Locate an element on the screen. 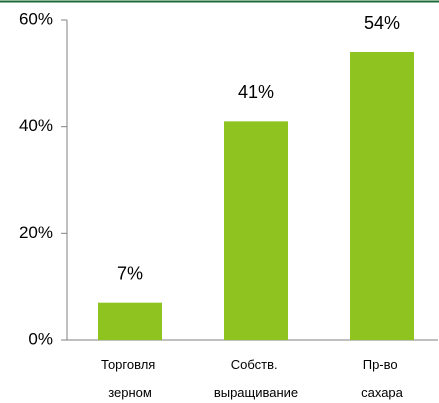  x-tick-label: Пр-во сахара is located at coordinates (382, 378).